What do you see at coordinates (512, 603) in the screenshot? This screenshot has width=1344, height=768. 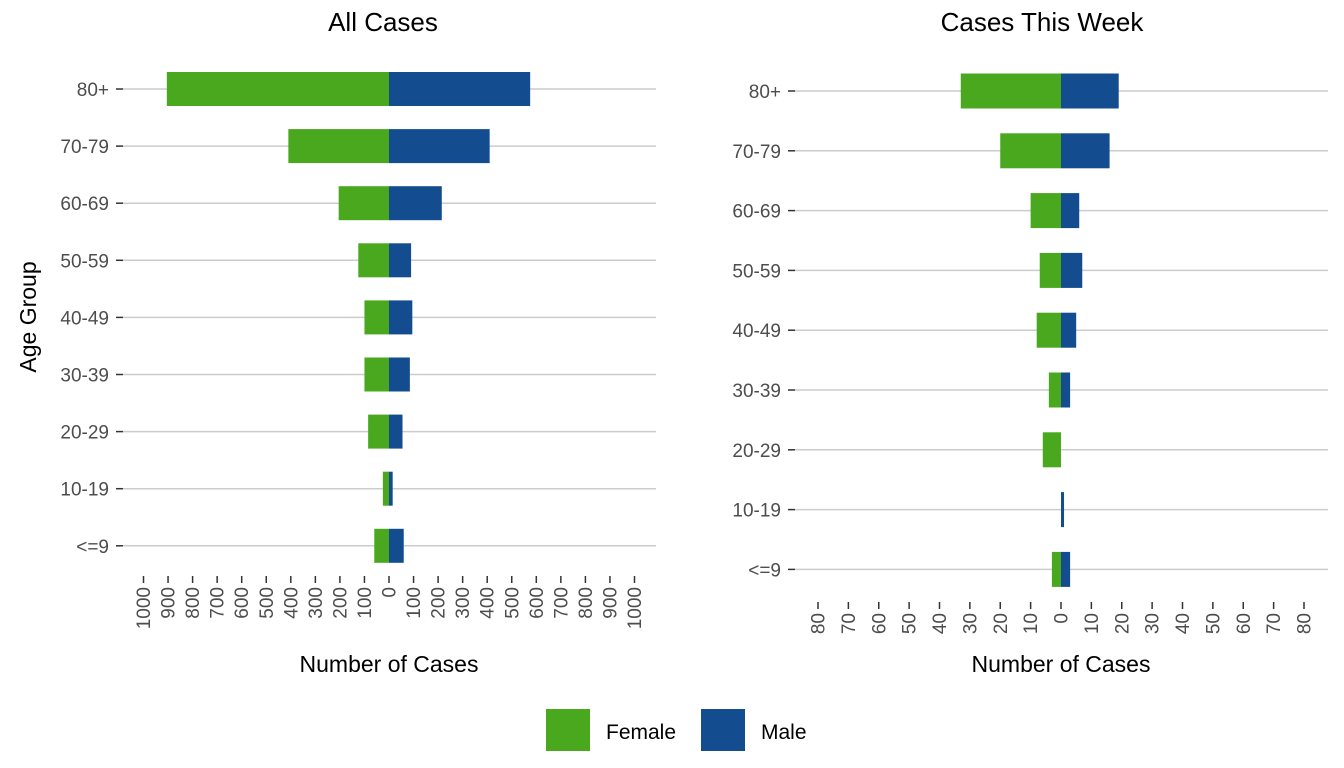 I see `x-tick-label-15: 500` at bounding box center [512, 603].